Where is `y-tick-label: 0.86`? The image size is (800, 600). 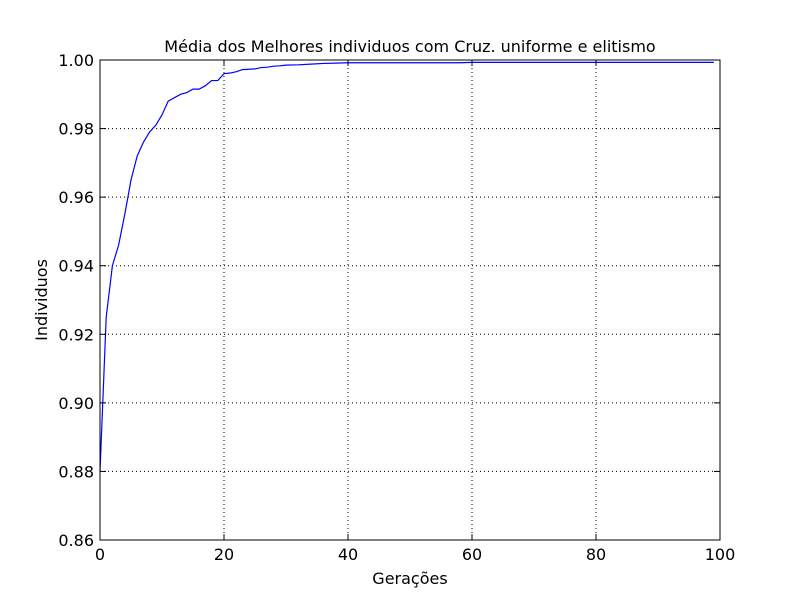 y-tick-label: 0.86 is located at coordinates (76, 540).